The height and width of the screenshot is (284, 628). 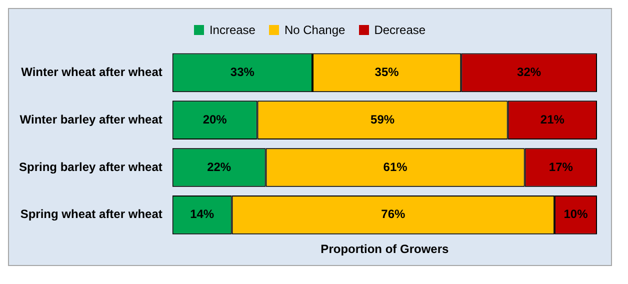 What do you see at coordinates (215, 119) in the screenshot?
I see `data-label: 20%` at bounding box center [215, 119].